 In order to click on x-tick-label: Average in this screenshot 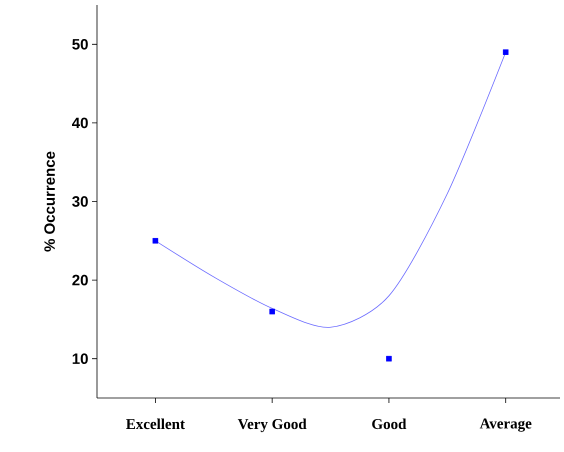, I will do `click(506, 425)`.